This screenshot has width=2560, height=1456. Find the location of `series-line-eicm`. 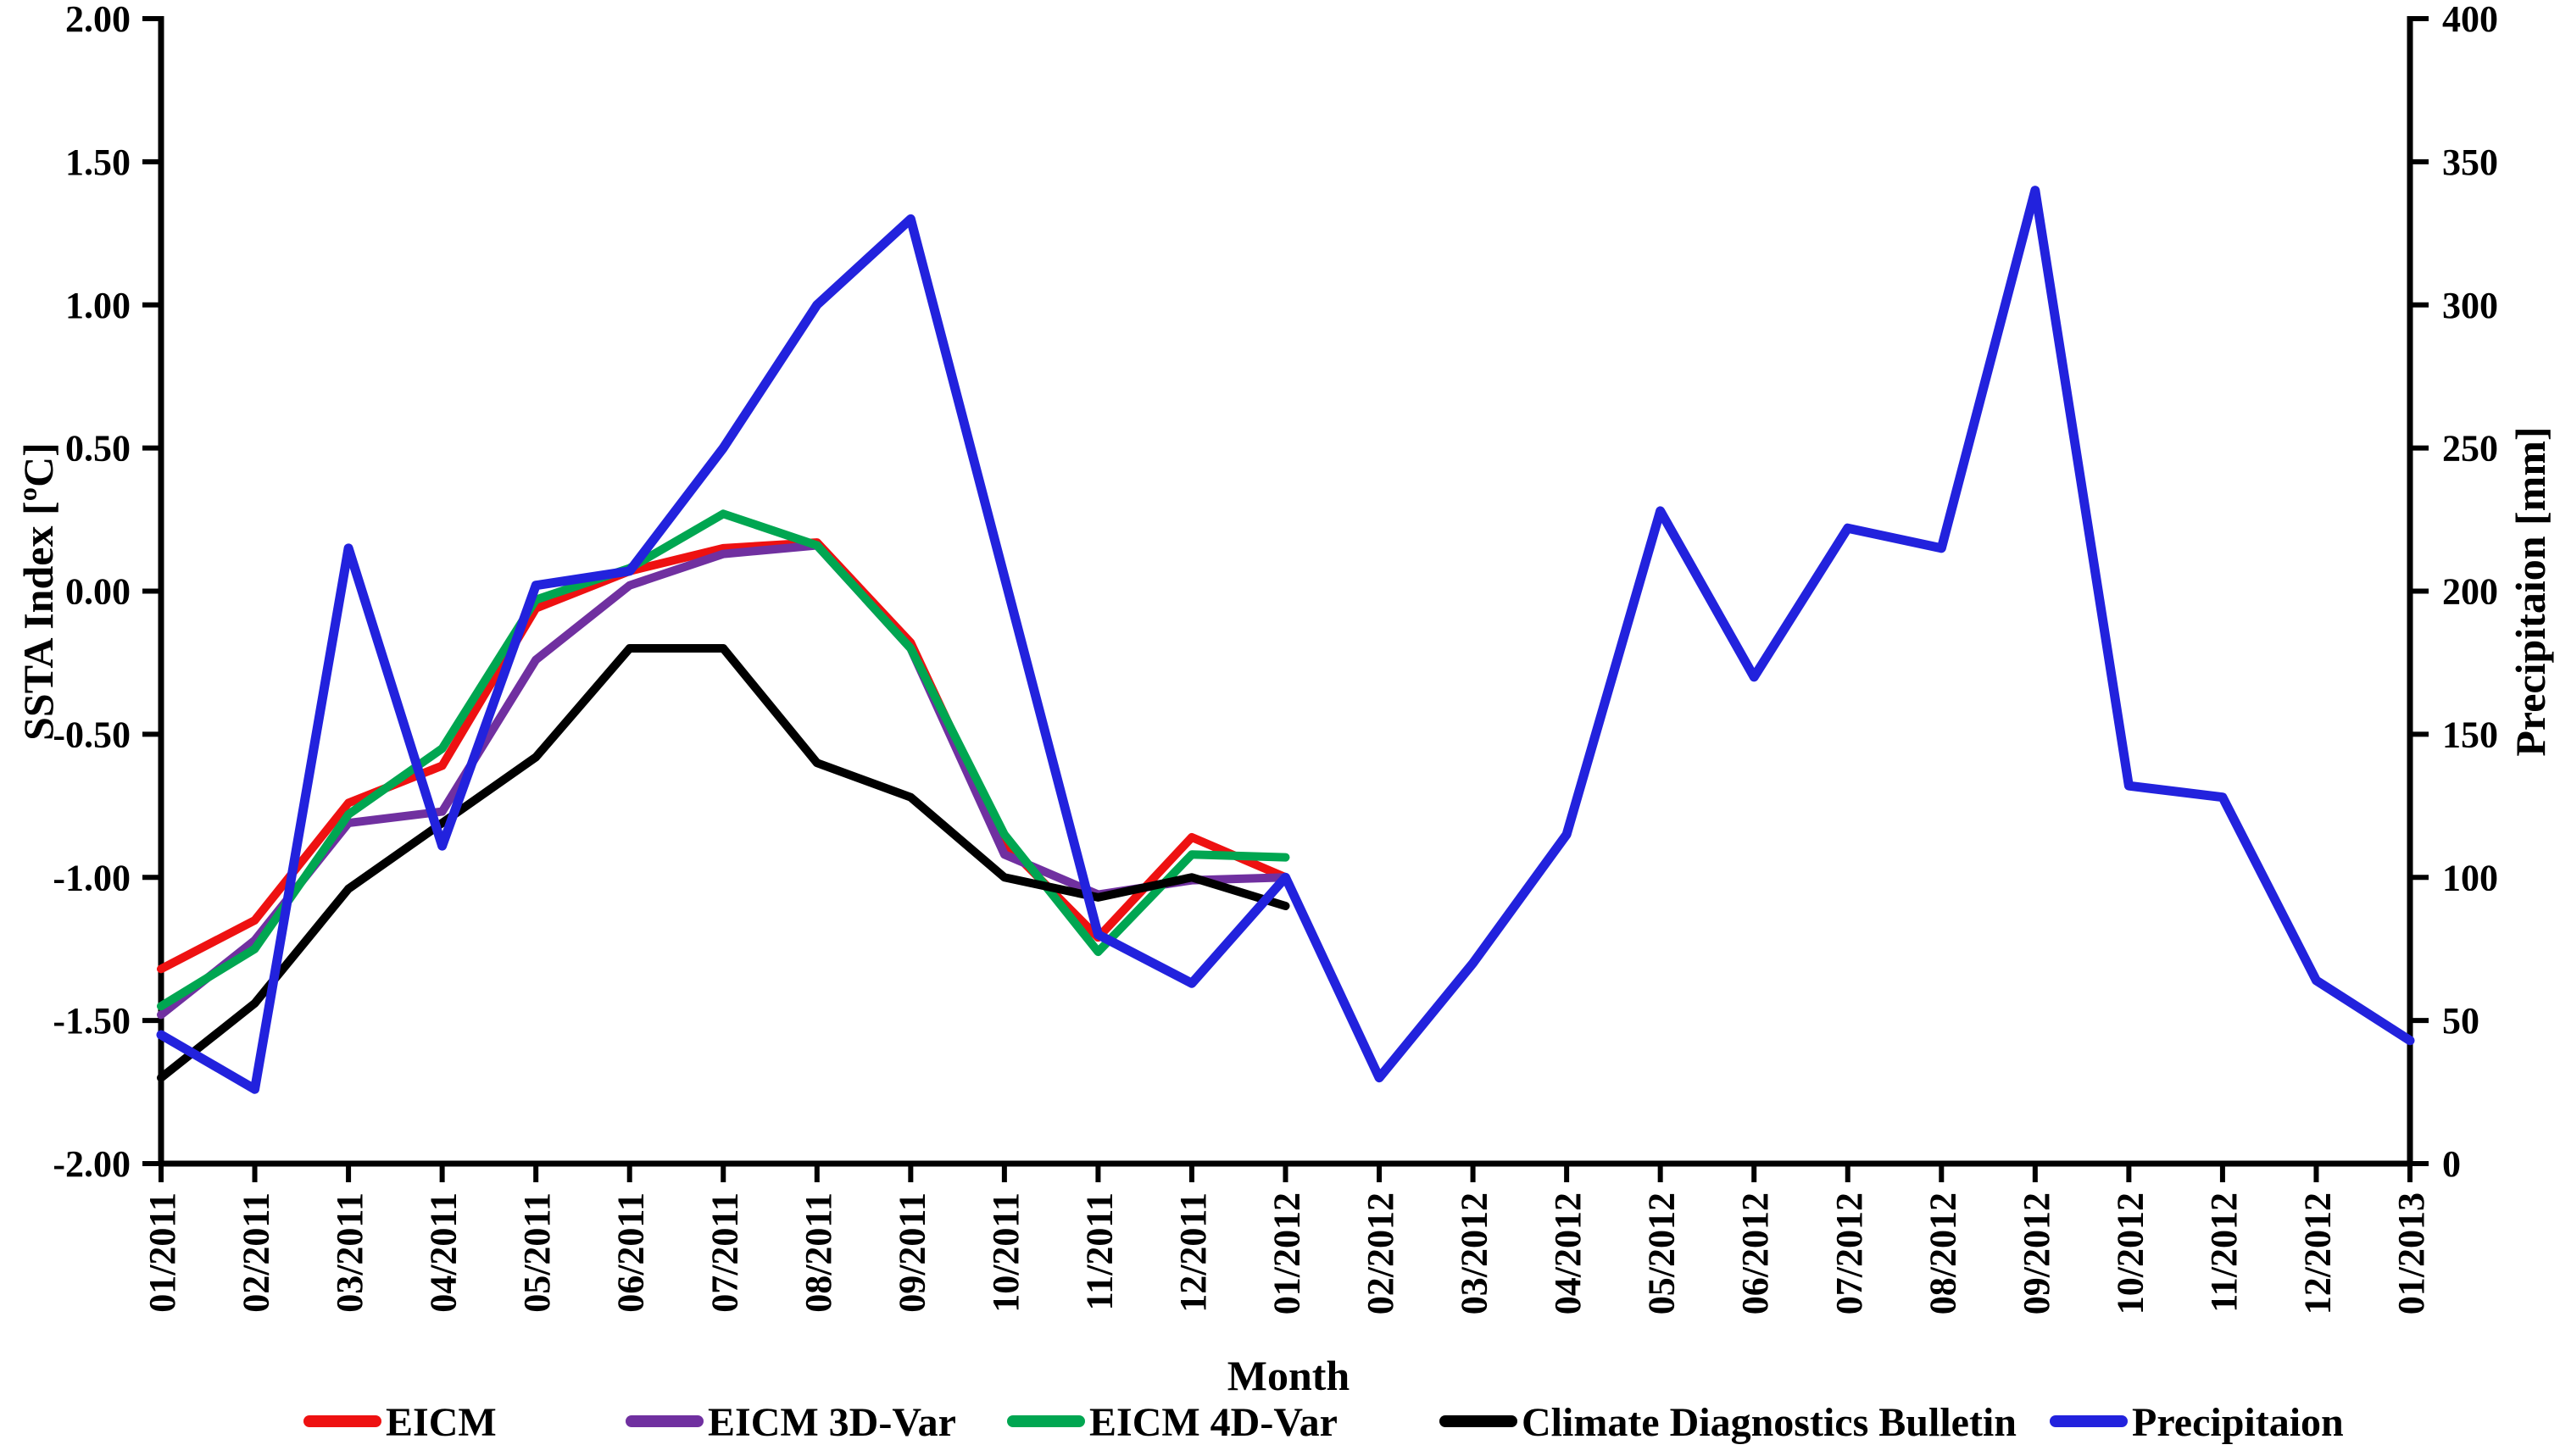

series-line-eicm is located at coordinates (723, 756).